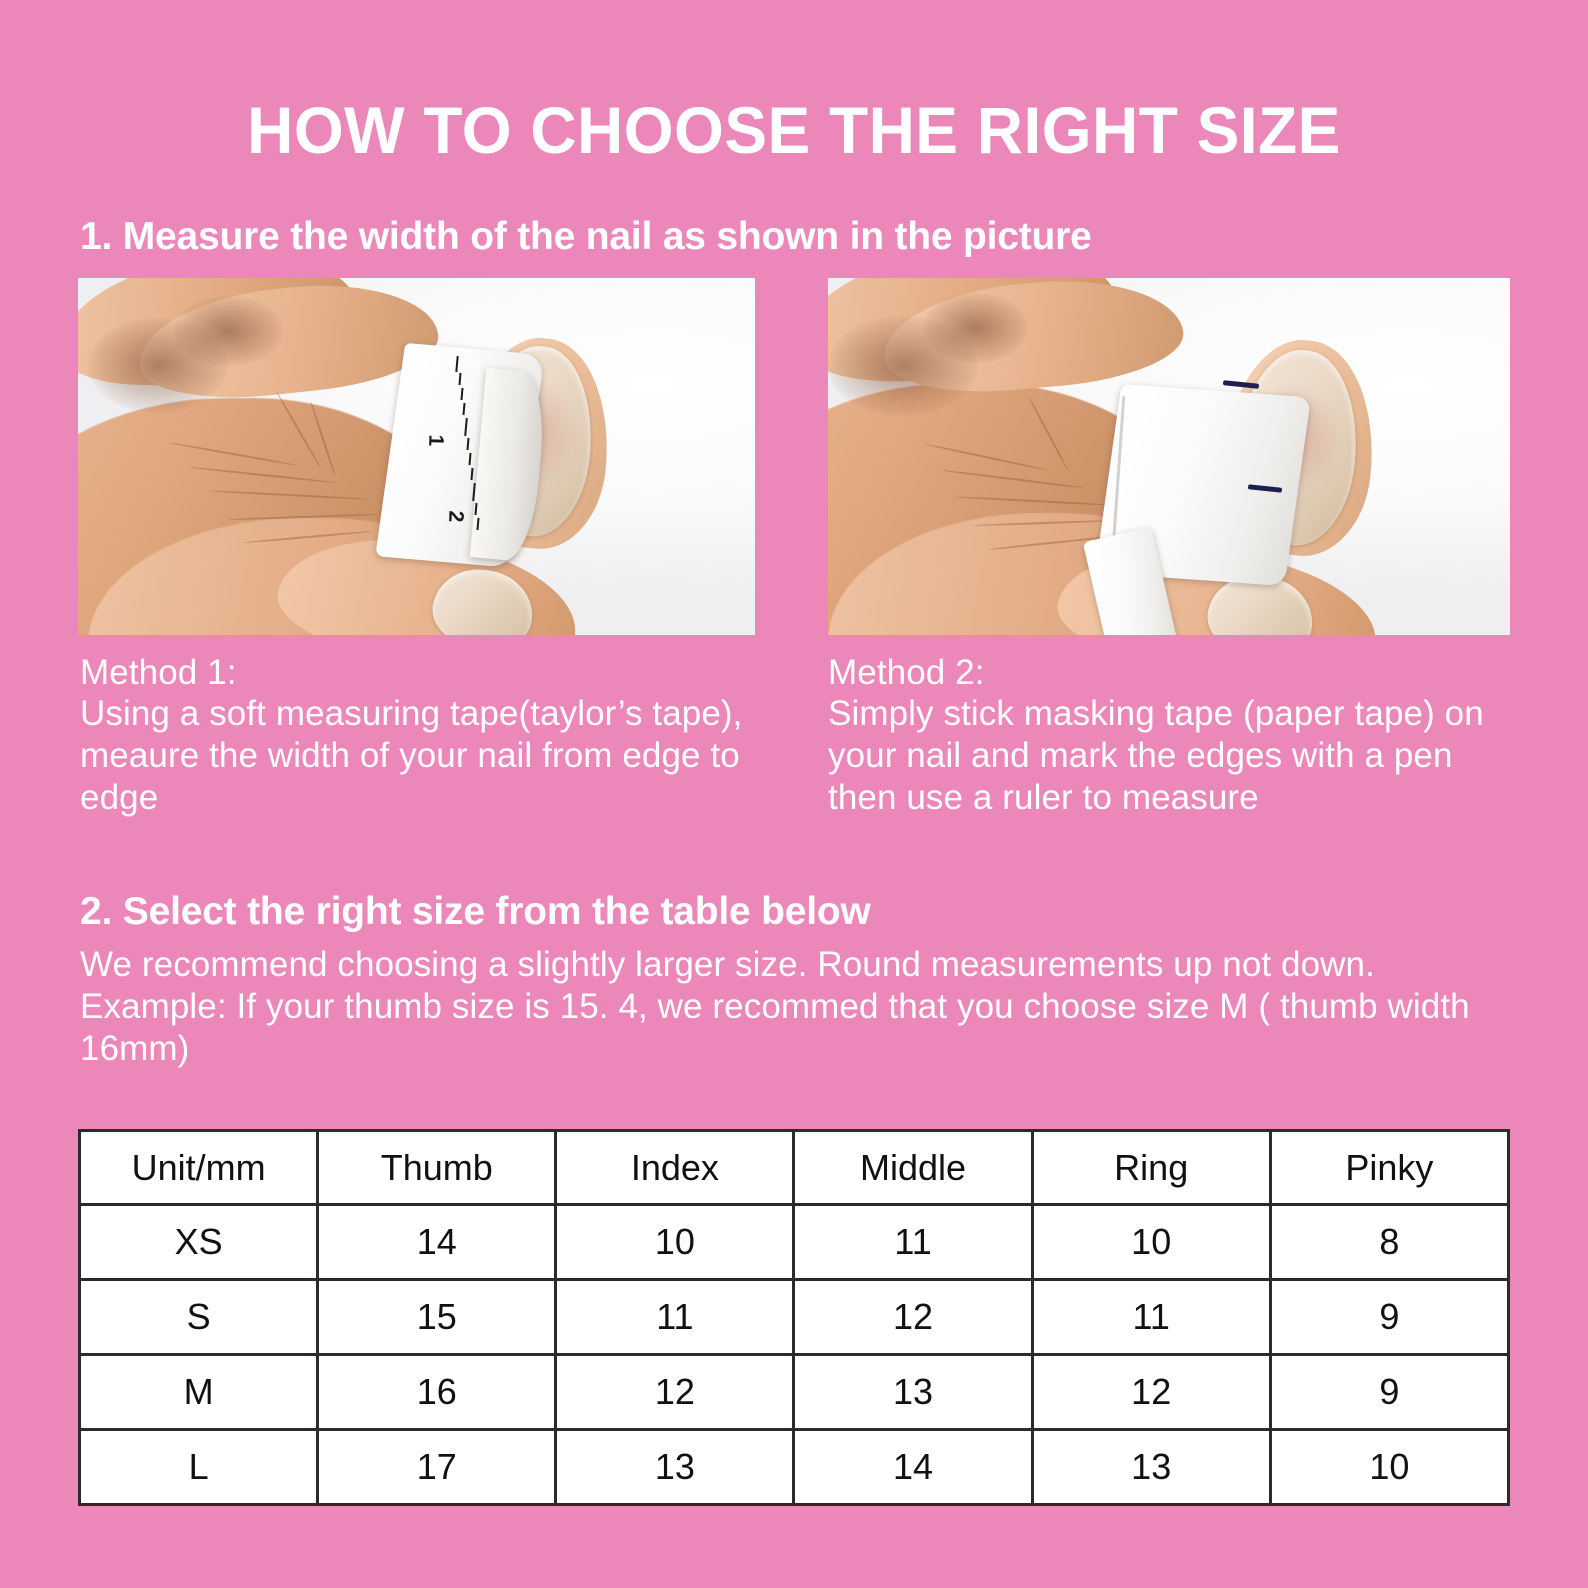  What do you see at coordinates (1151, 1317) in the screenshot?
I see `table-cell-ring: 11` at bounding box center [1151, 1317].